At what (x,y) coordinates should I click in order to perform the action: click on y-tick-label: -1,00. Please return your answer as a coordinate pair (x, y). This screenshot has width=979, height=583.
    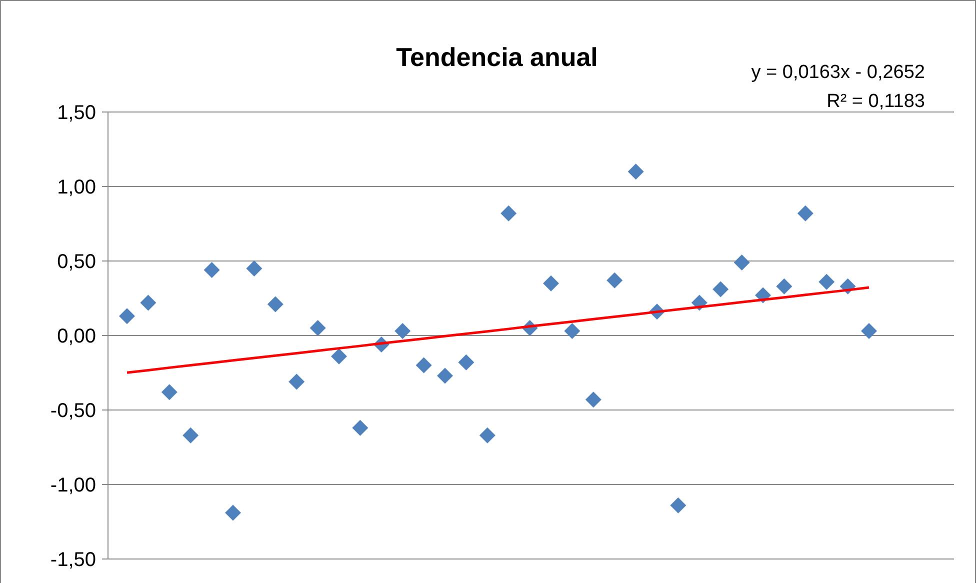
    Looking at the image, I should click on (73, 485).